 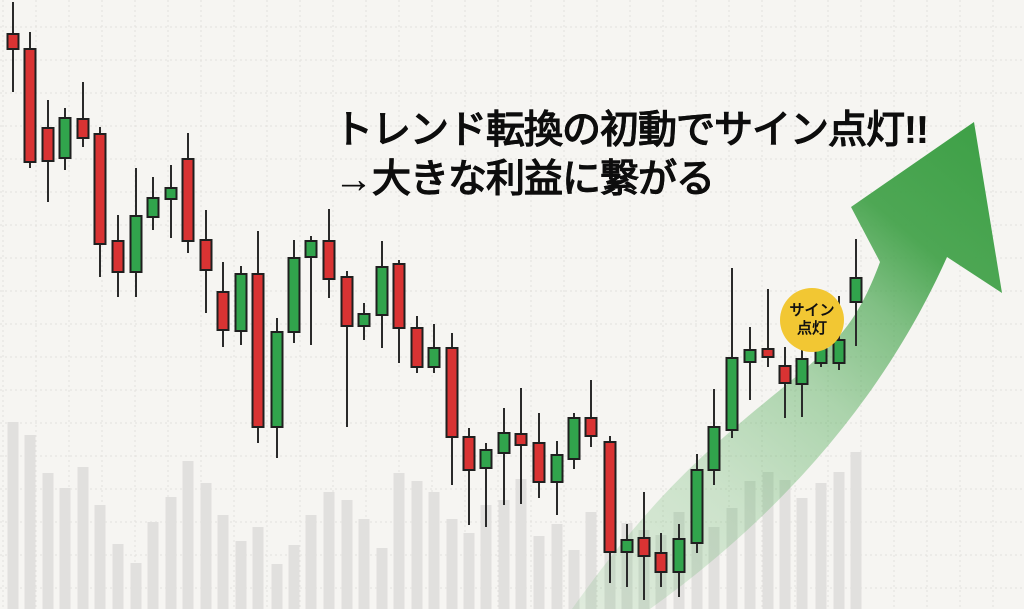 I want to click on headline: トレンド転換の初動でサイン点灯!! →大きな利益に繋がる, so click(x=631, y=155).